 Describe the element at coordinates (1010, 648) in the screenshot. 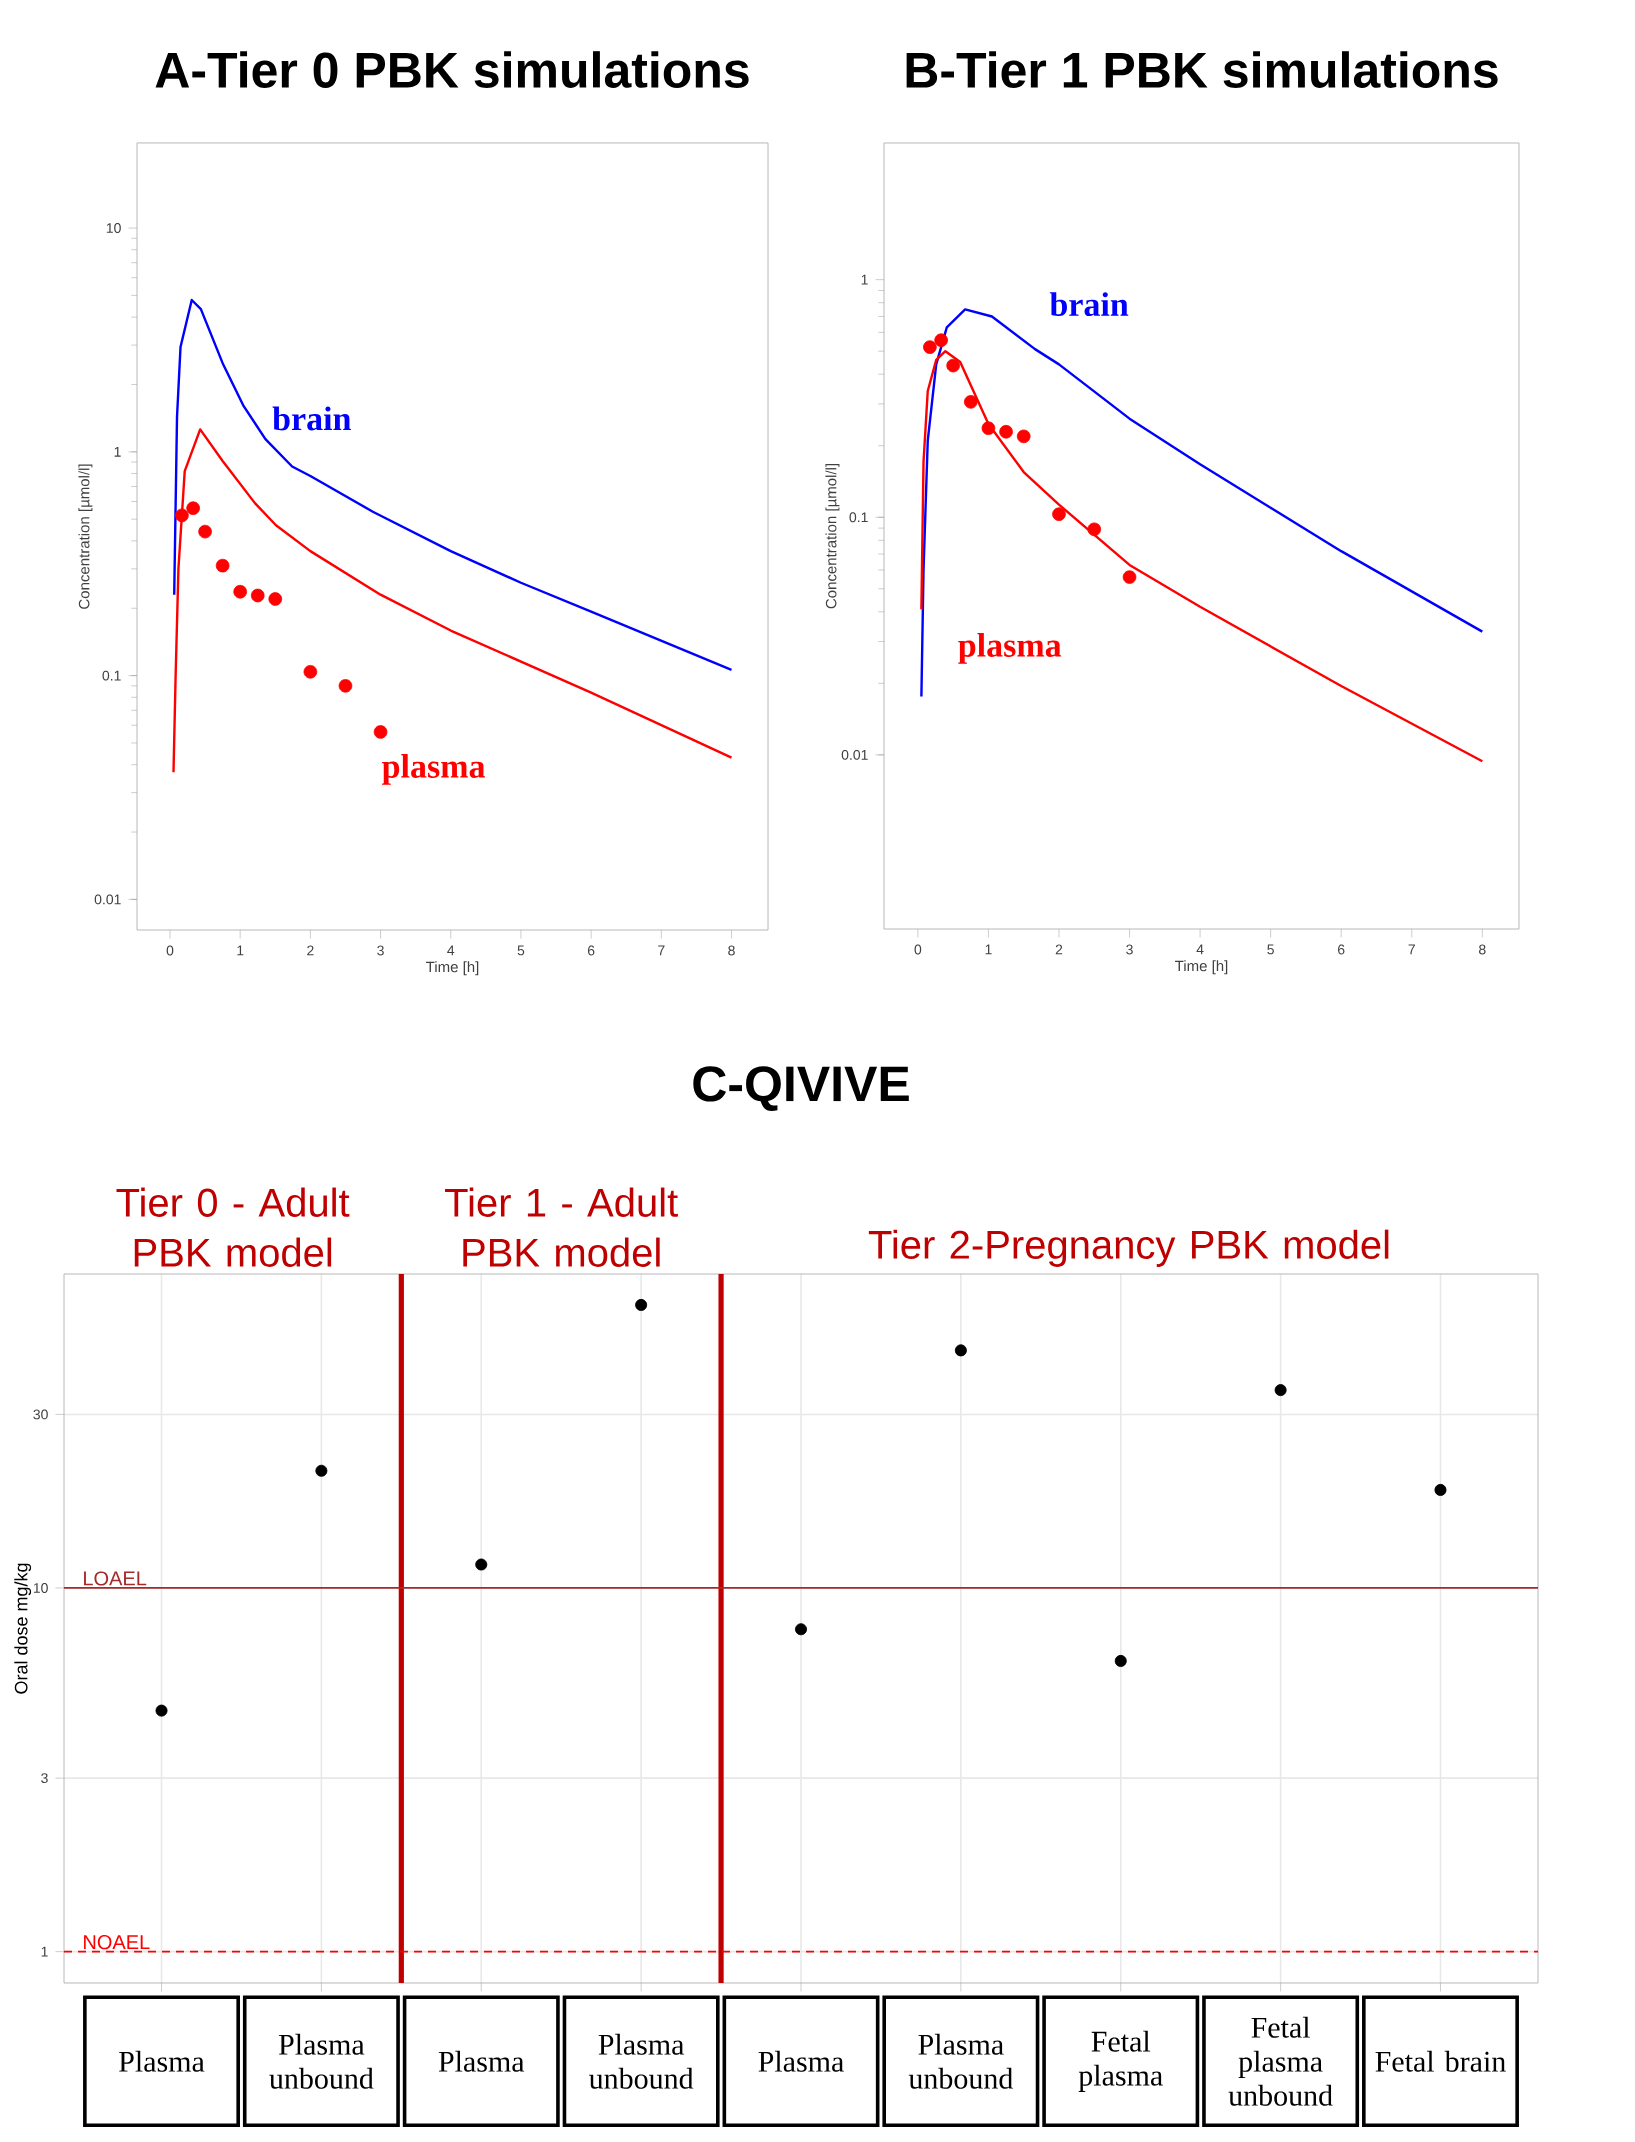

I see `series-label: plasma` at that location.